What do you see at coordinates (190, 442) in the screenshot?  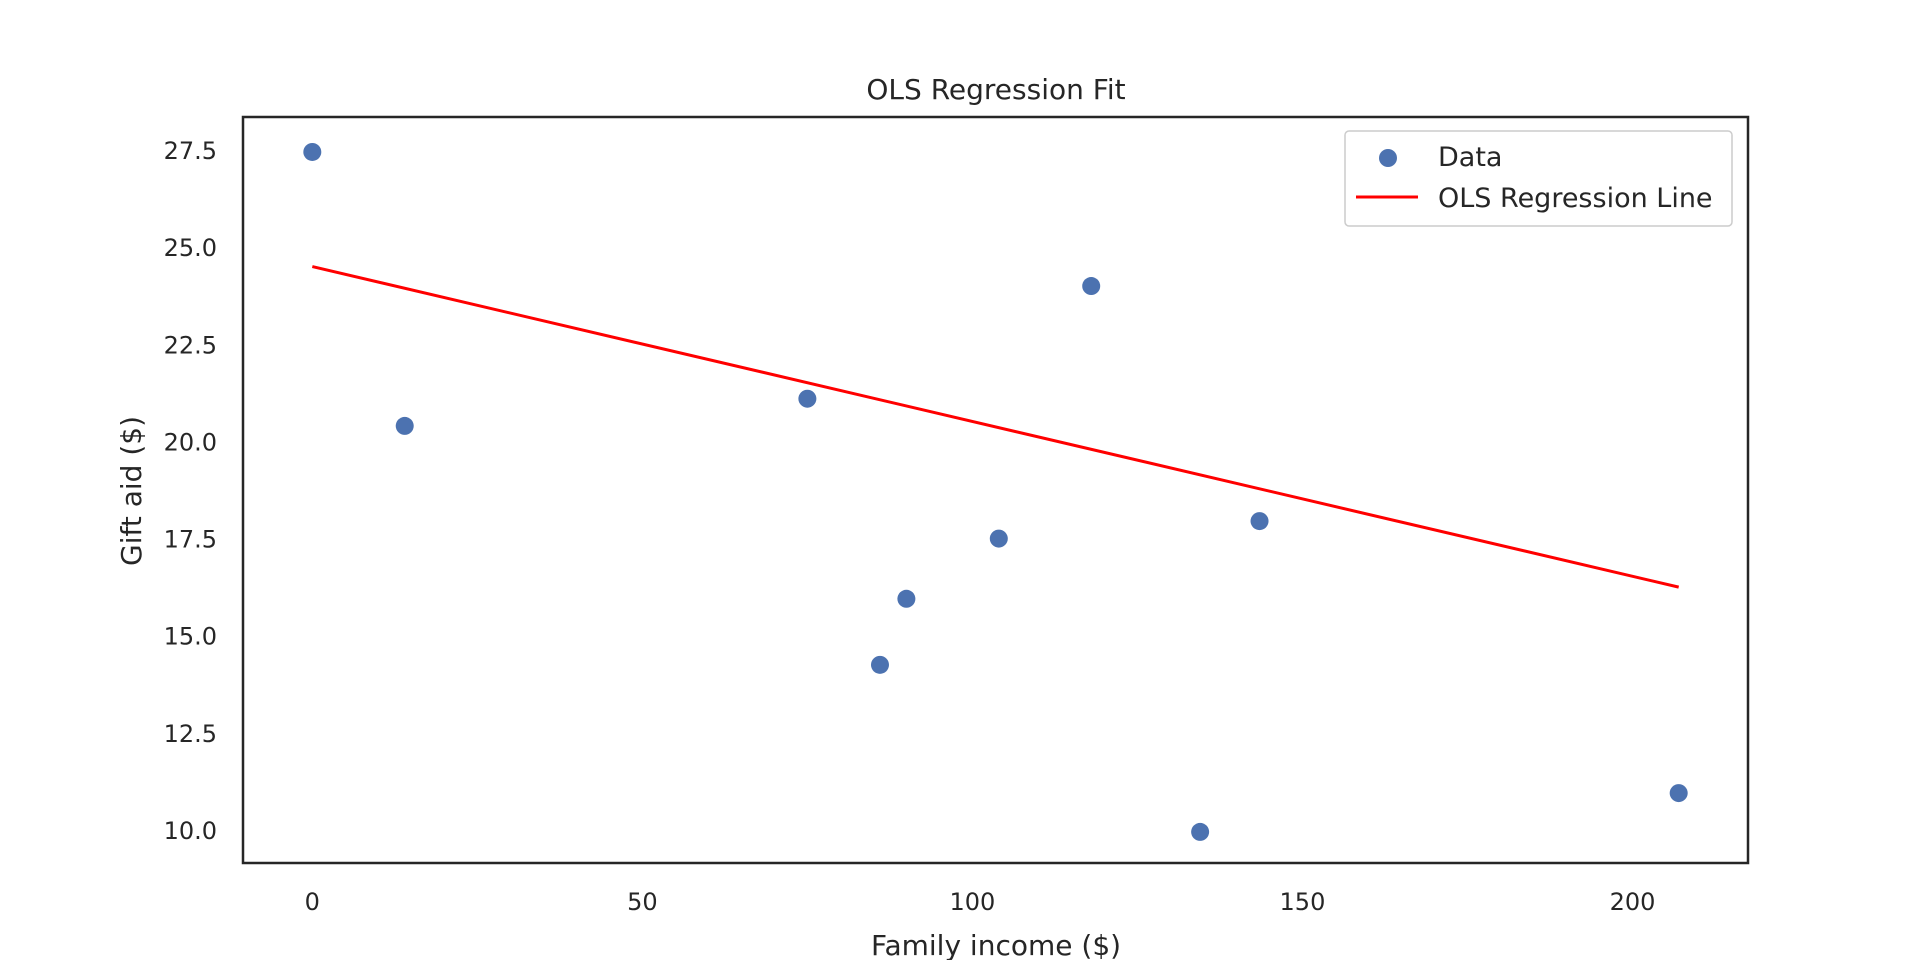 I see `y-tick-label: 20.0` at bounding box center [190, 442].